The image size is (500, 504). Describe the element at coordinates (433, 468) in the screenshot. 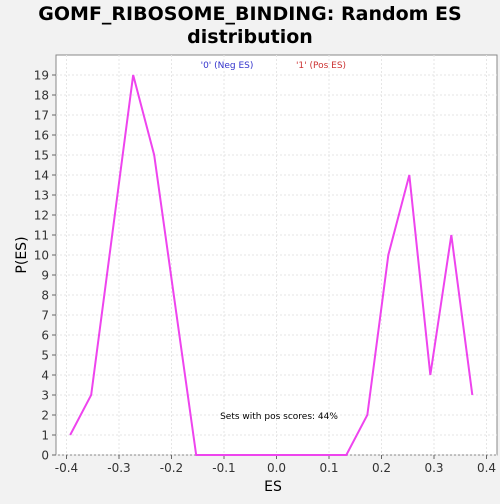

I see `x-tick-label: 0.3` at that location.